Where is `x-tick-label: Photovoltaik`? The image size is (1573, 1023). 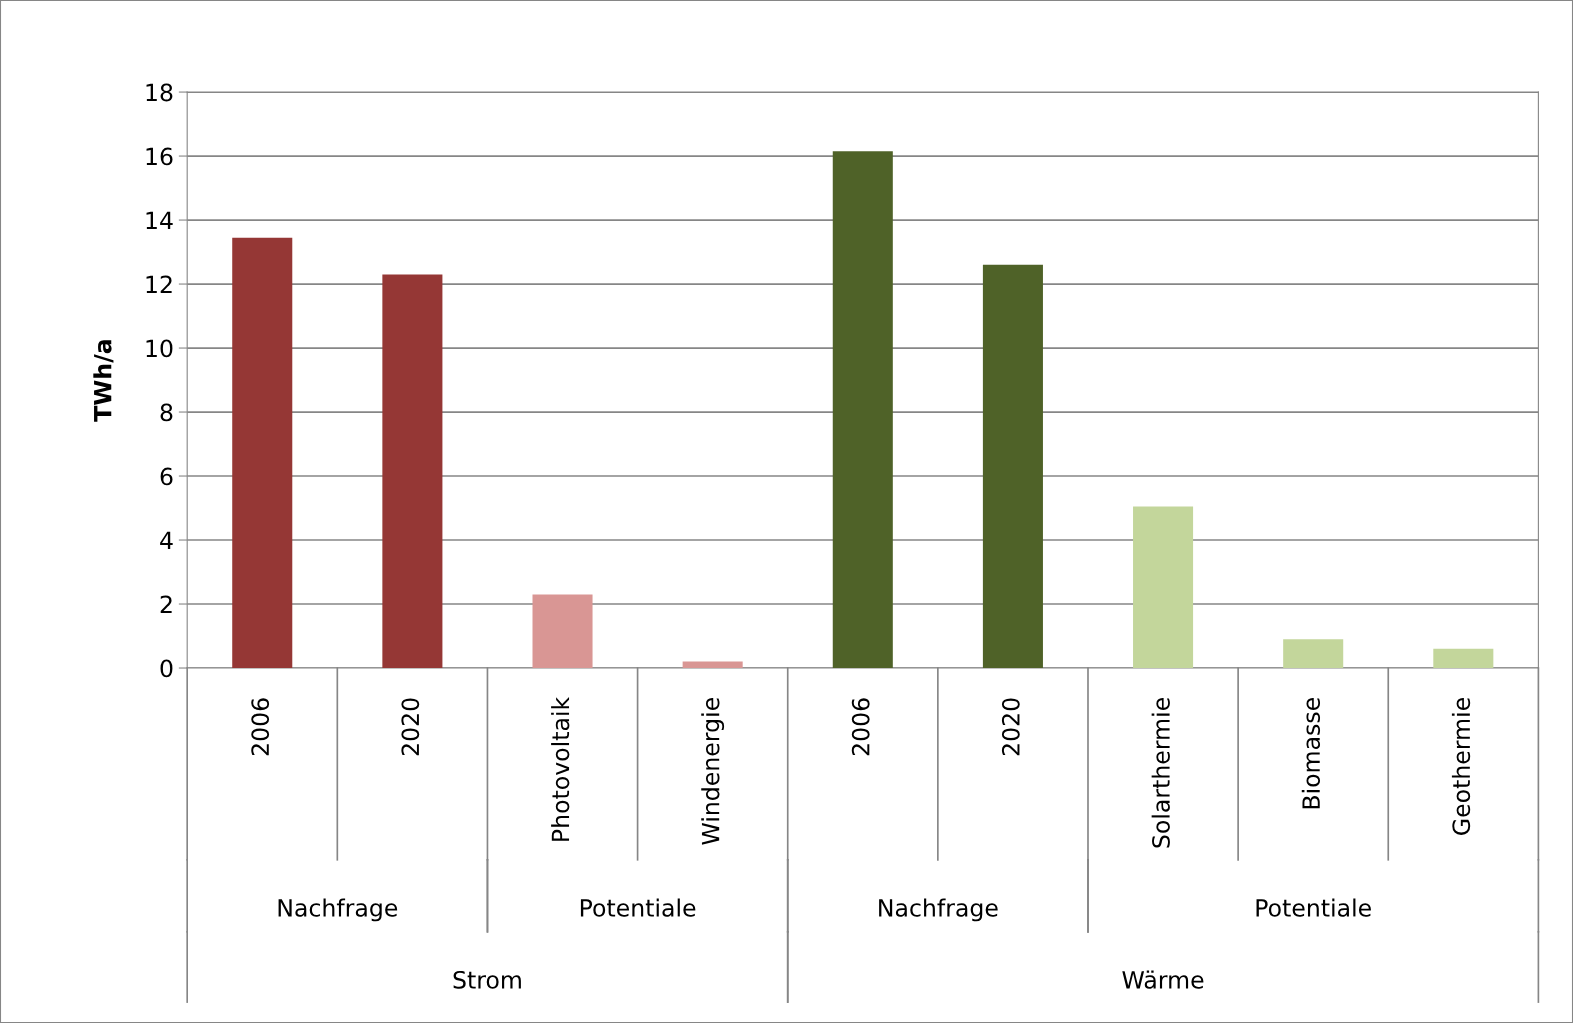
x-tick-label: Photovoltaik is located at coordinates (560, 768).